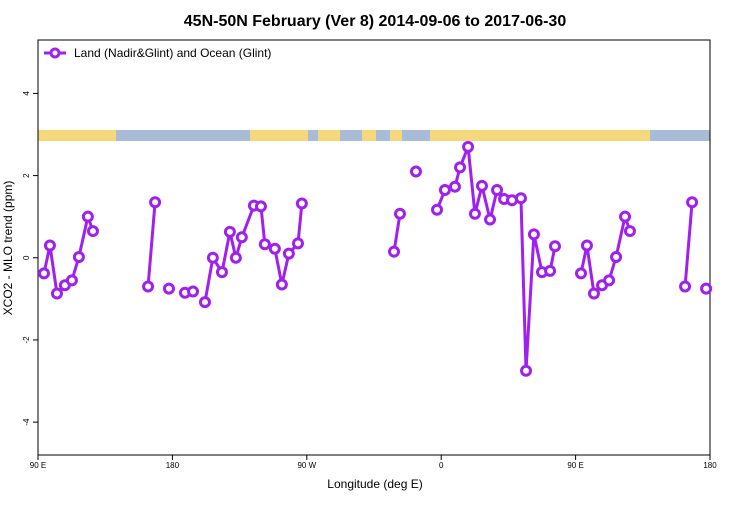 The image size is (750, 505). I want to click on x-tick-label: 90 W, so click(306, 465).